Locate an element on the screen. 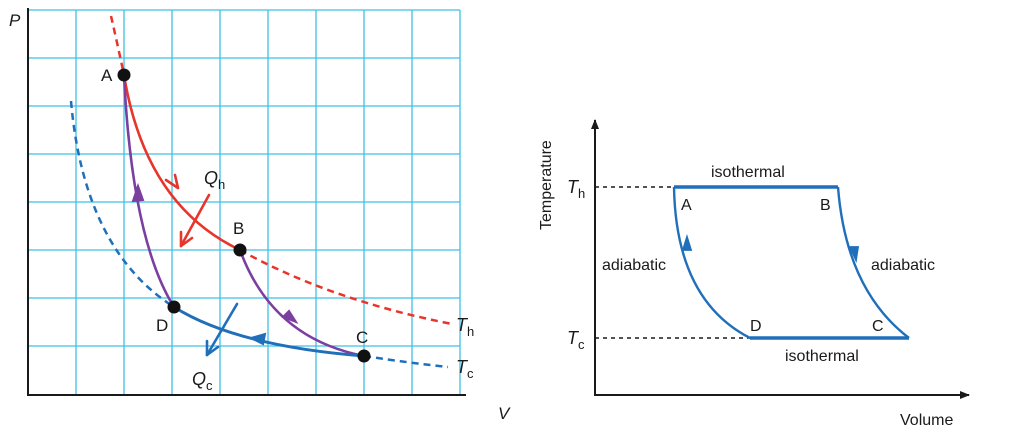 This screenshot has height=435, width=1034. tv-right-label: adiabatic is located at coordinates (903, 265).